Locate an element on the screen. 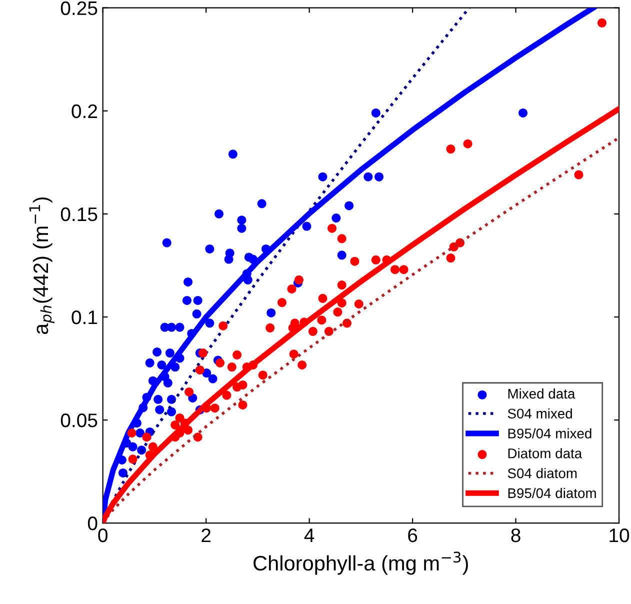 The height and width of the screenshot is (604, 631). legend-label: S04 mixed is located at coordinates (540, 413).